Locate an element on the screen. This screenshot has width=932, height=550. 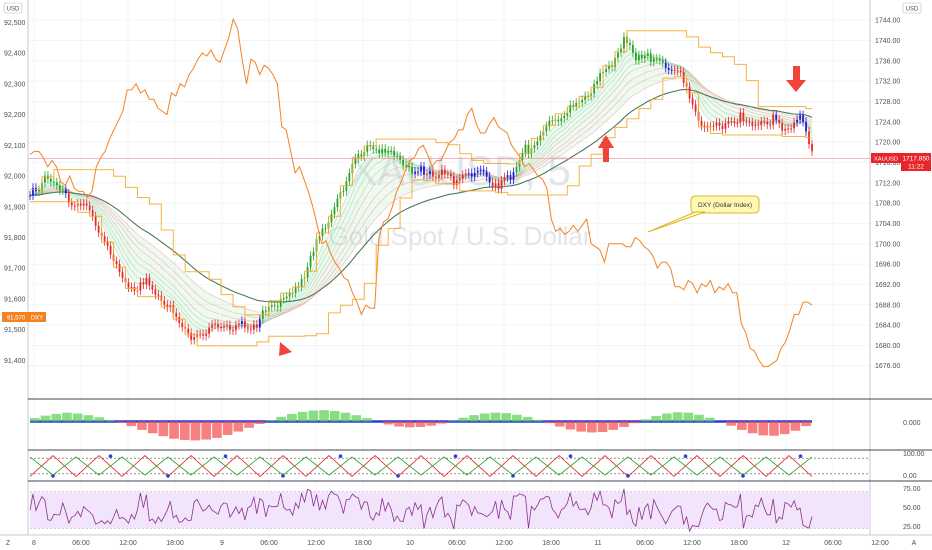
time-axis-label: 11 is located at coordinates (597, 543).